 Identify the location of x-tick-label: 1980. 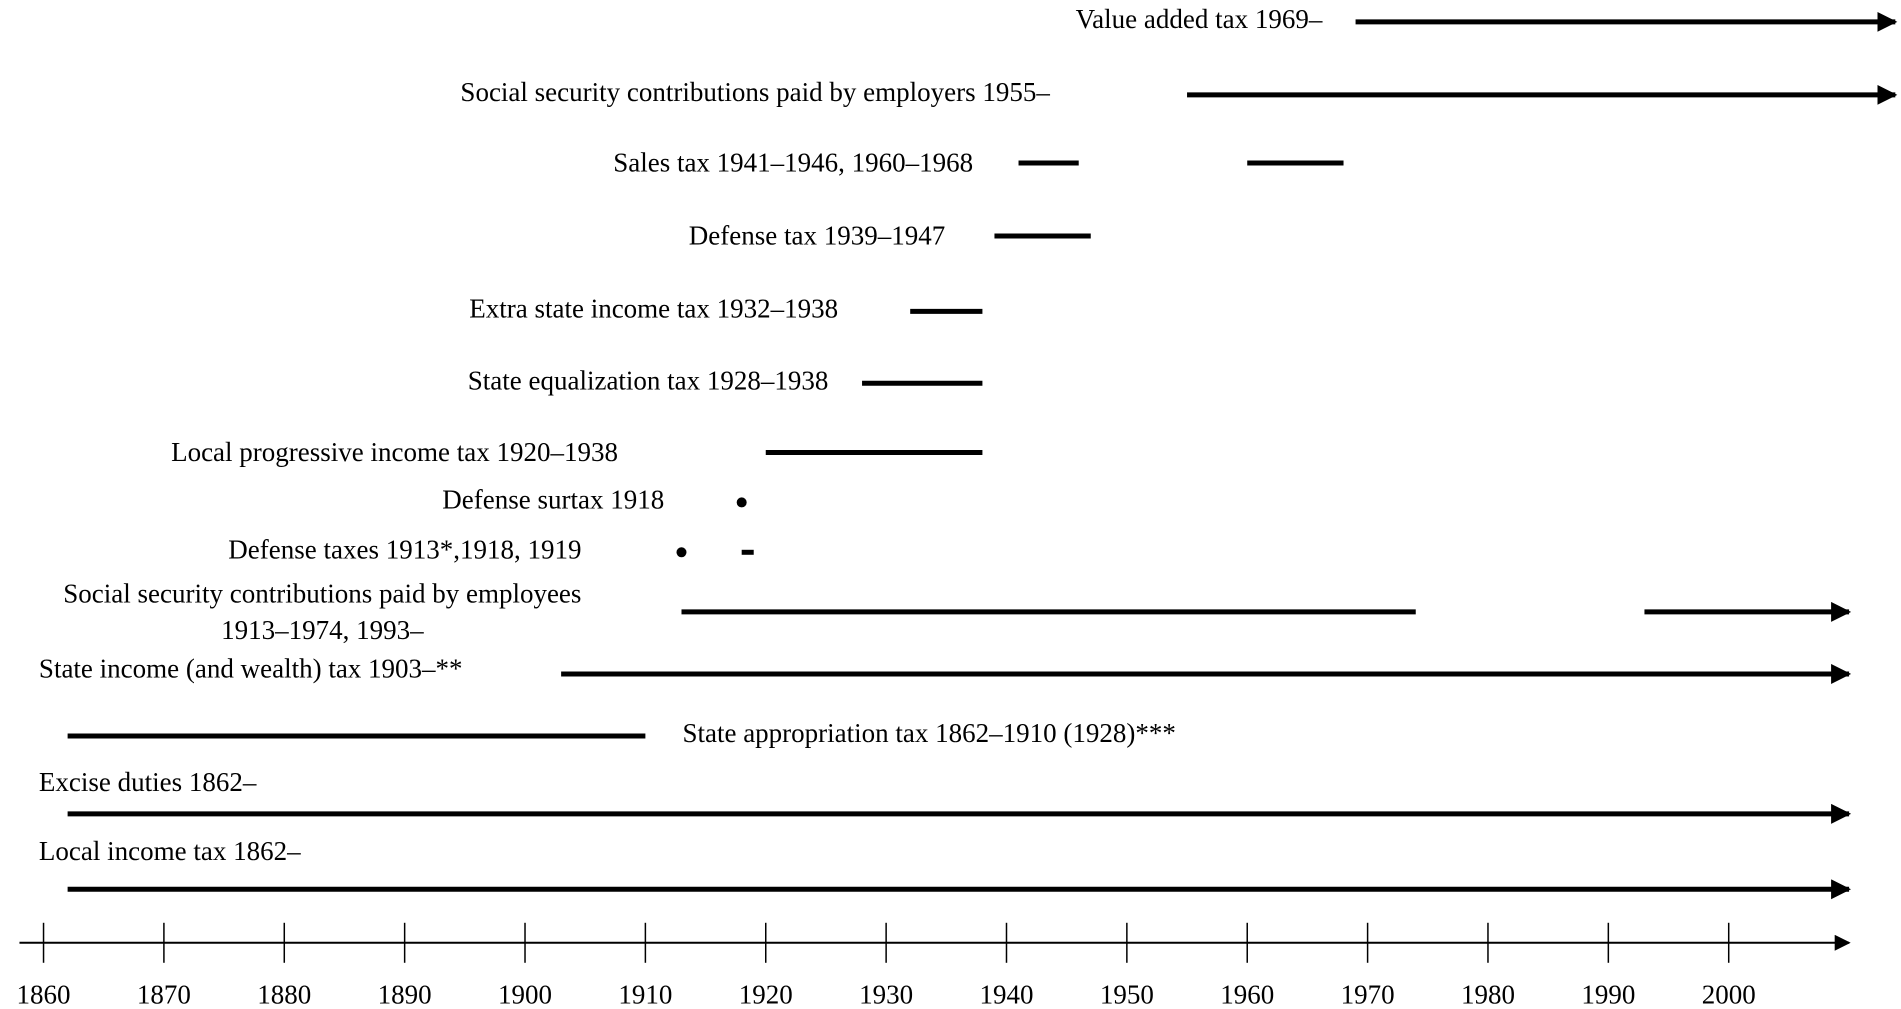
(1488, 994).